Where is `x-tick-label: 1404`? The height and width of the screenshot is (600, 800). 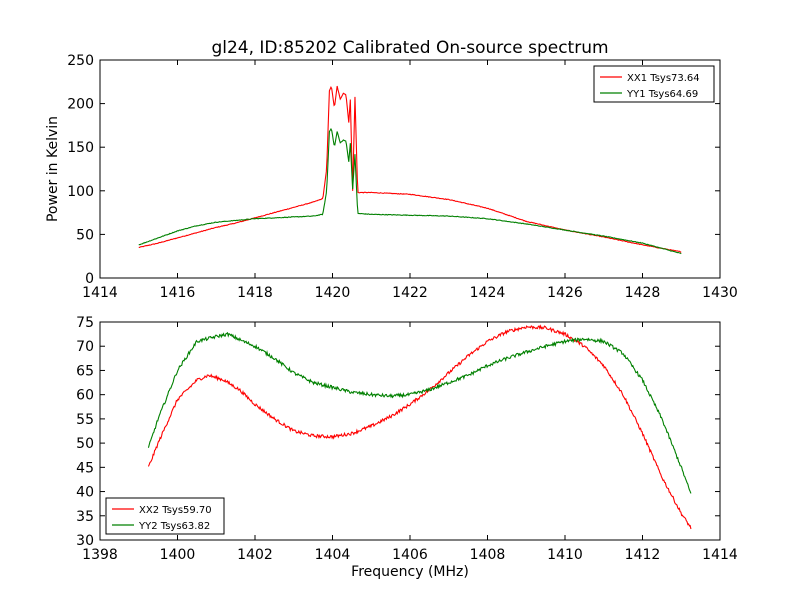
x-tick-label: 1404 is located at coordinates (333, 555).